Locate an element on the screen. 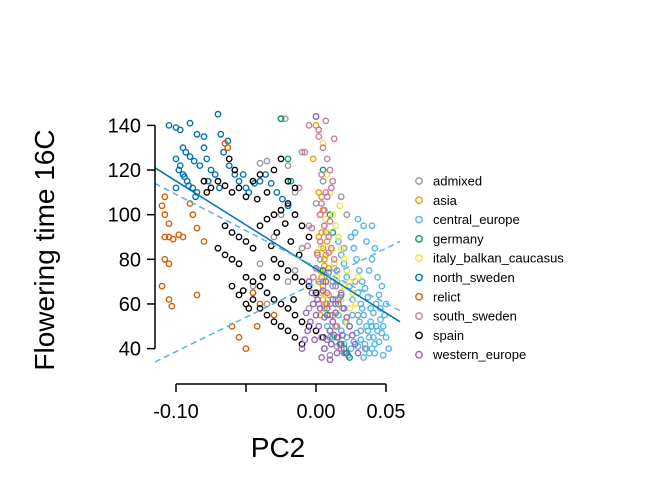 The image size is (672, 480). series-north_sweden is located at coordinates (228, 160).